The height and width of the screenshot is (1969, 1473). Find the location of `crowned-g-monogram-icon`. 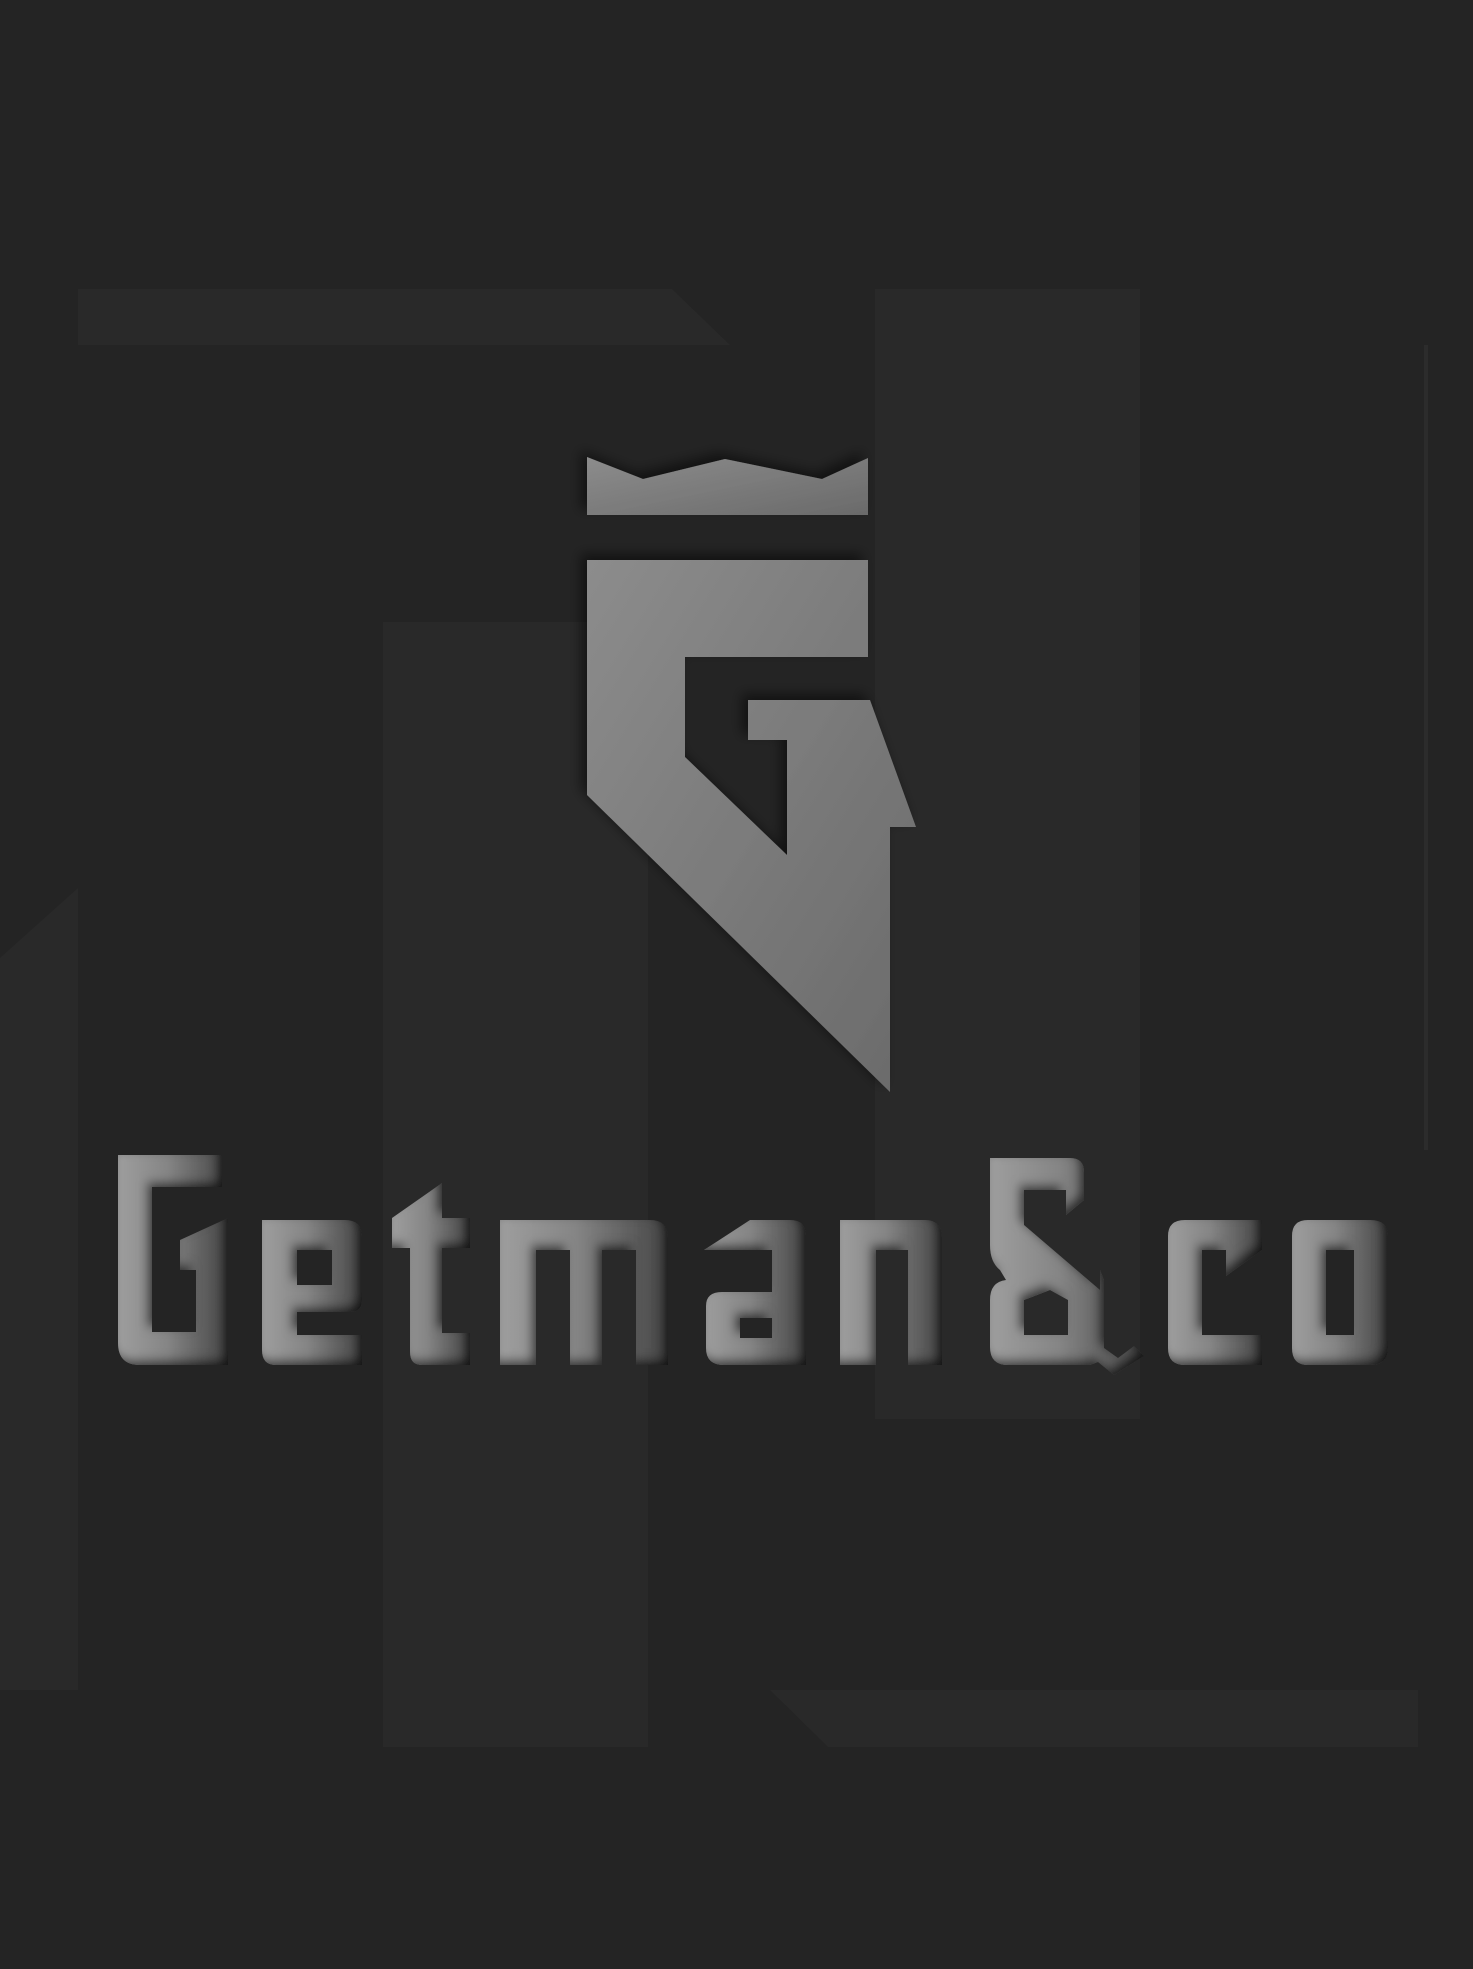

crowned-g-monogram-icon is located at coordinates (751, 774).